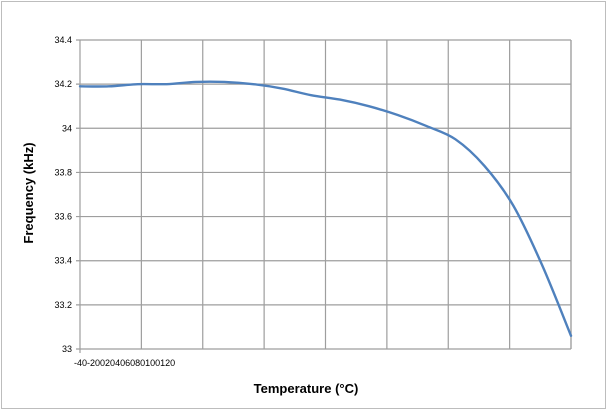 Image resolution: width=609 pixels, height=412 pixels. I want to click on x-tick-label: 20, so click(110, 363).